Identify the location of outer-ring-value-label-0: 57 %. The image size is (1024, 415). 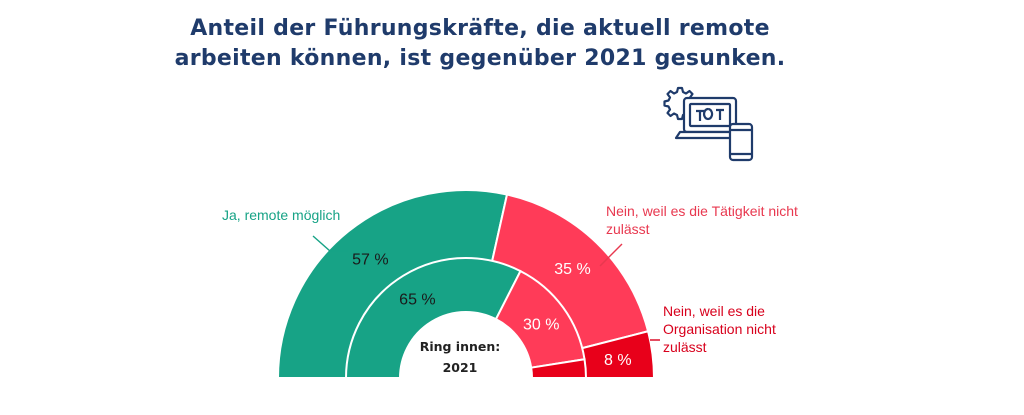
(370, 260).